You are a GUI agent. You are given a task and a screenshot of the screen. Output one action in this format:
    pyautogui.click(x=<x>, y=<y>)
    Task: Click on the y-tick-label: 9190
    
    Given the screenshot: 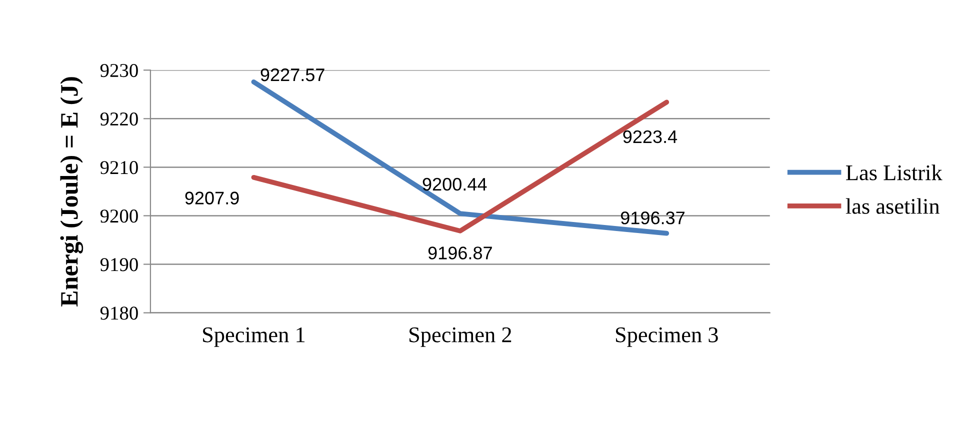 What is the action you would take?
    pyautogui.click(x=119, y=265)
    